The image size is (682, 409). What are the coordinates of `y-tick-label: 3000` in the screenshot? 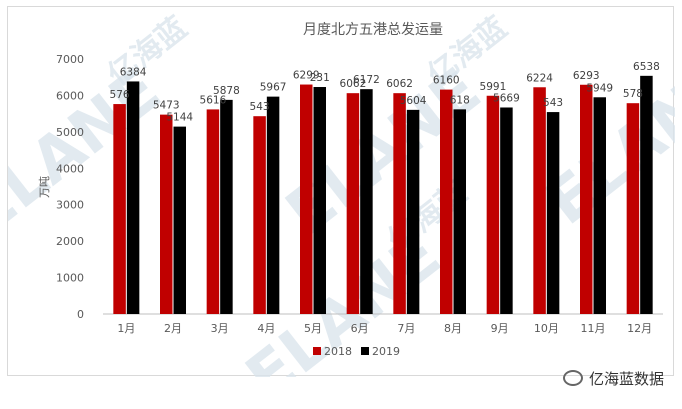 It's located at (70, 205).